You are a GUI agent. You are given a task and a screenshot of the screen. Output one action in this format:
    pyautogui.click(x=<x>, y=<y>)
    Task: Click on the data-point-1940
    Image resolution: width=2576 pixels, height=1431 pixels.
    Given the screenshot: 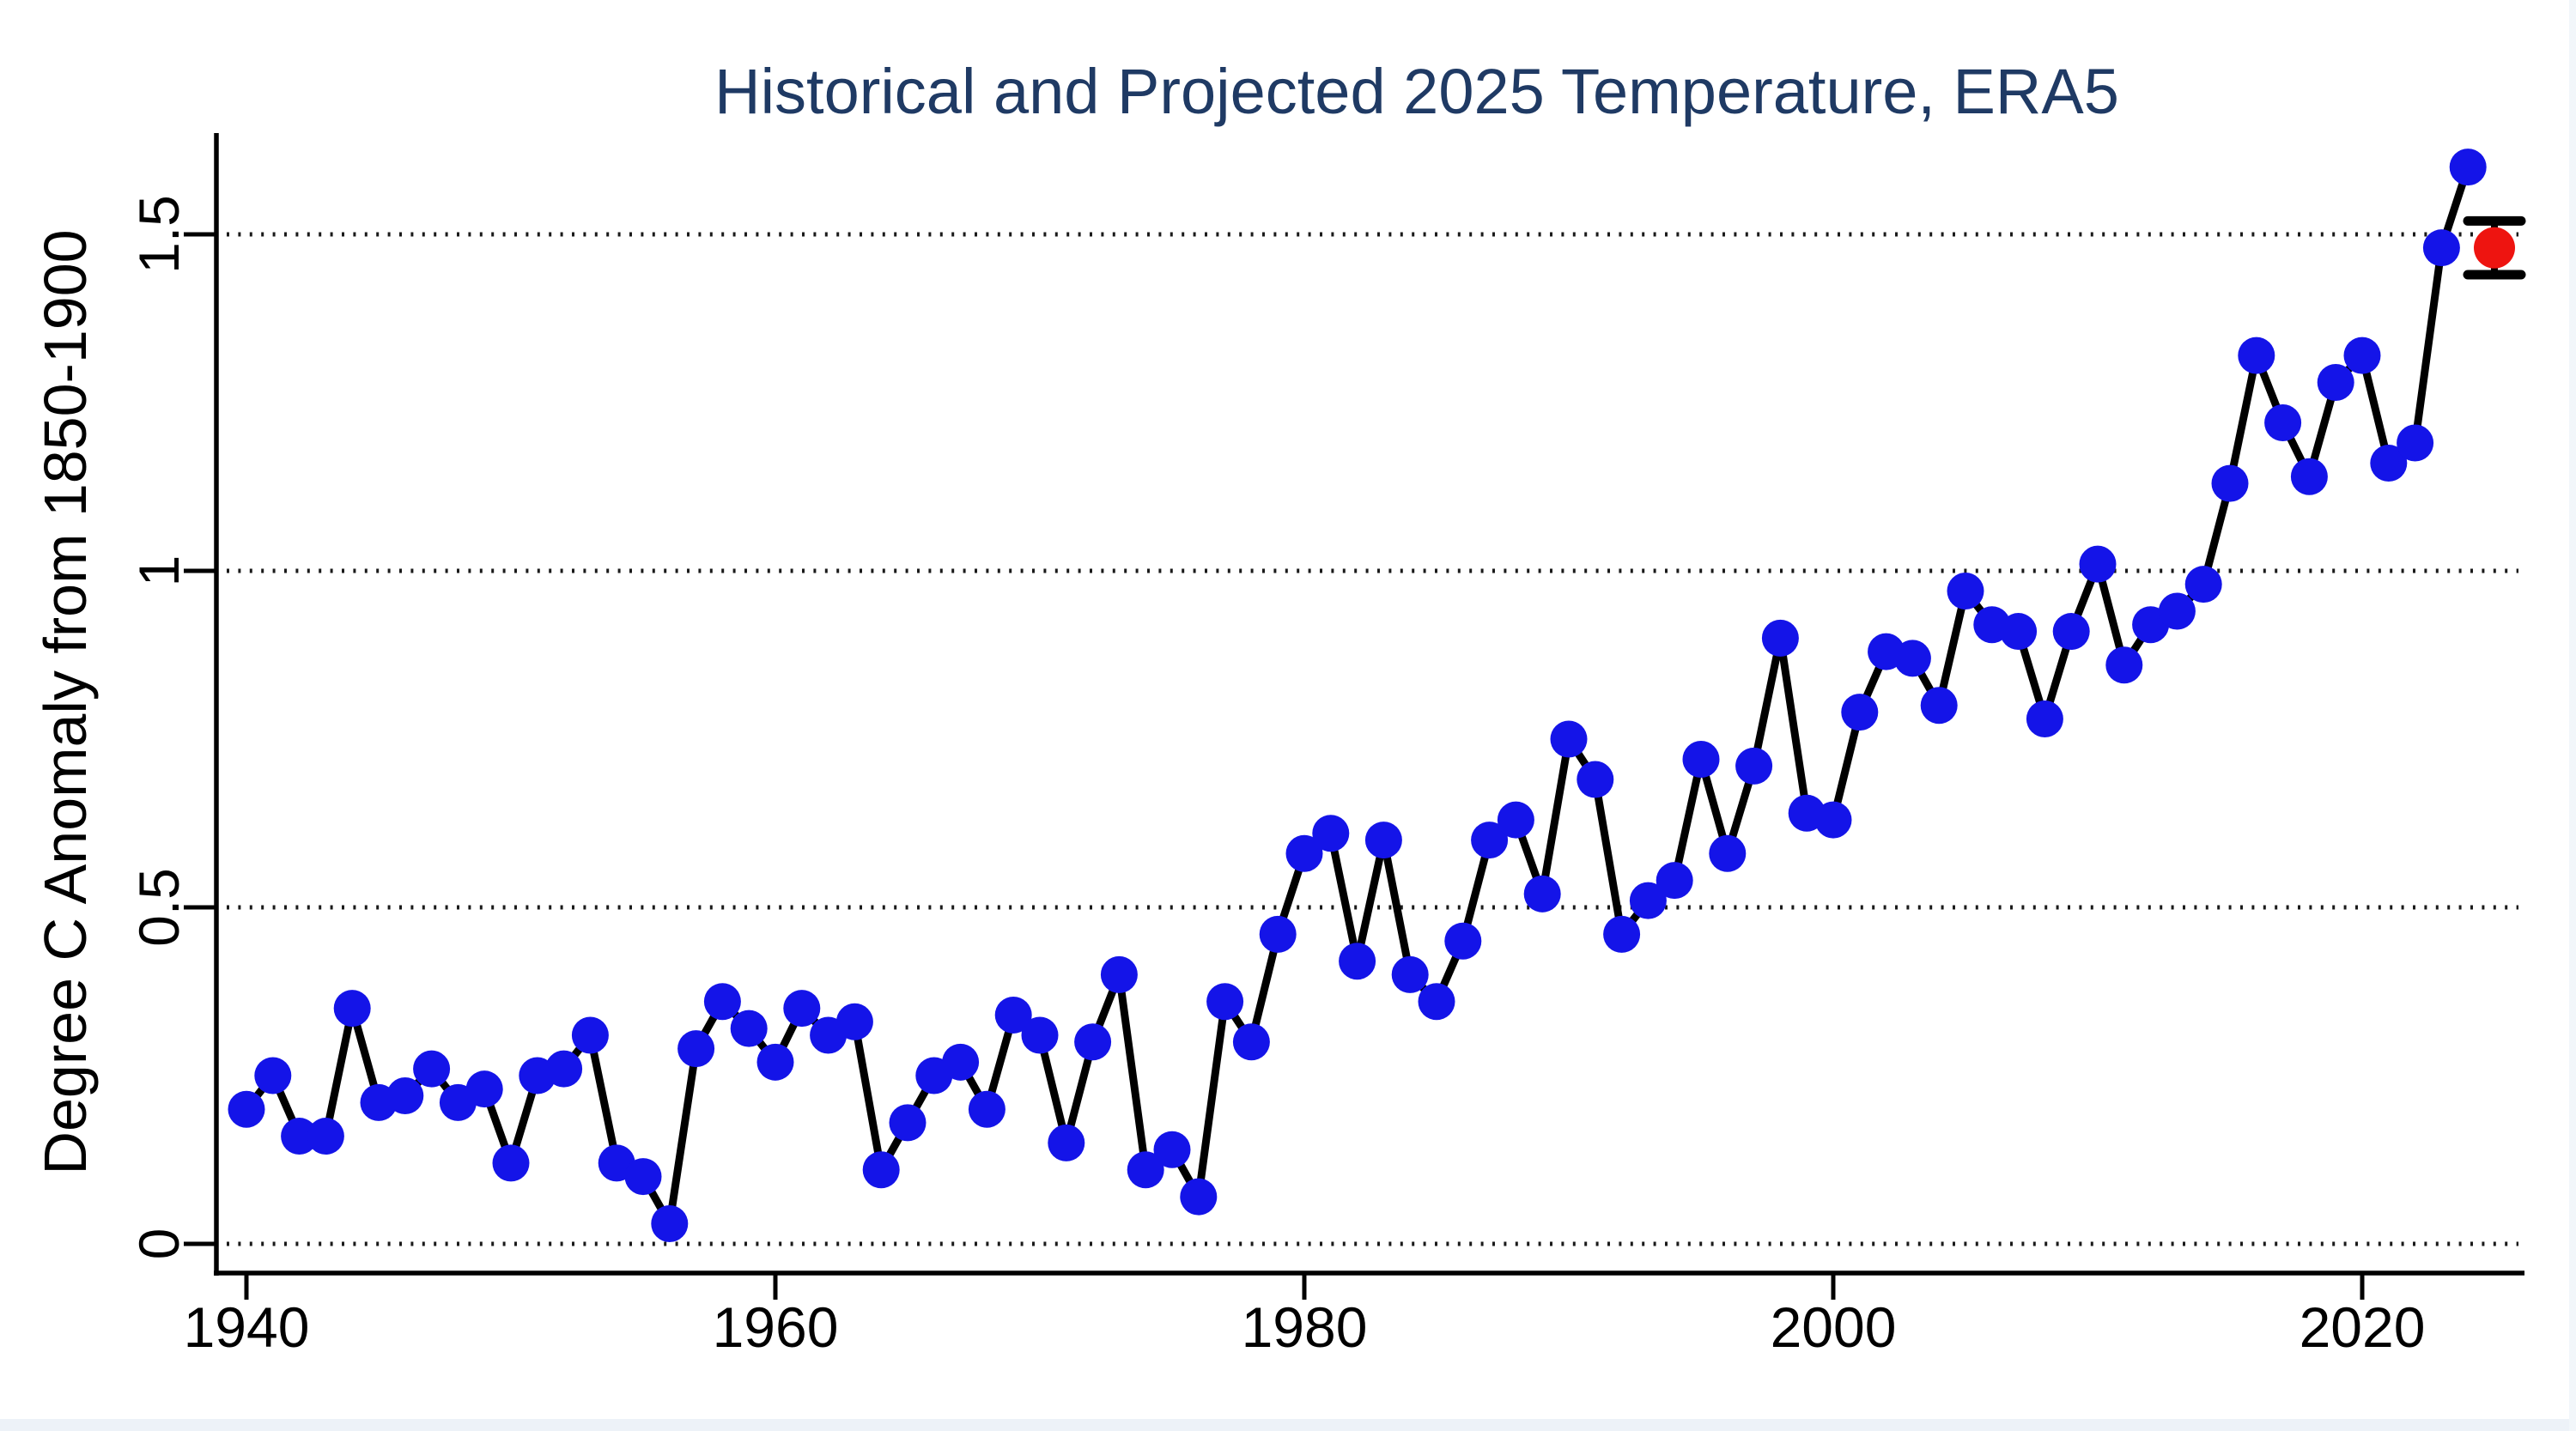 What is the action you would take?
    pyautogui.click(x=247, y=1109)
    